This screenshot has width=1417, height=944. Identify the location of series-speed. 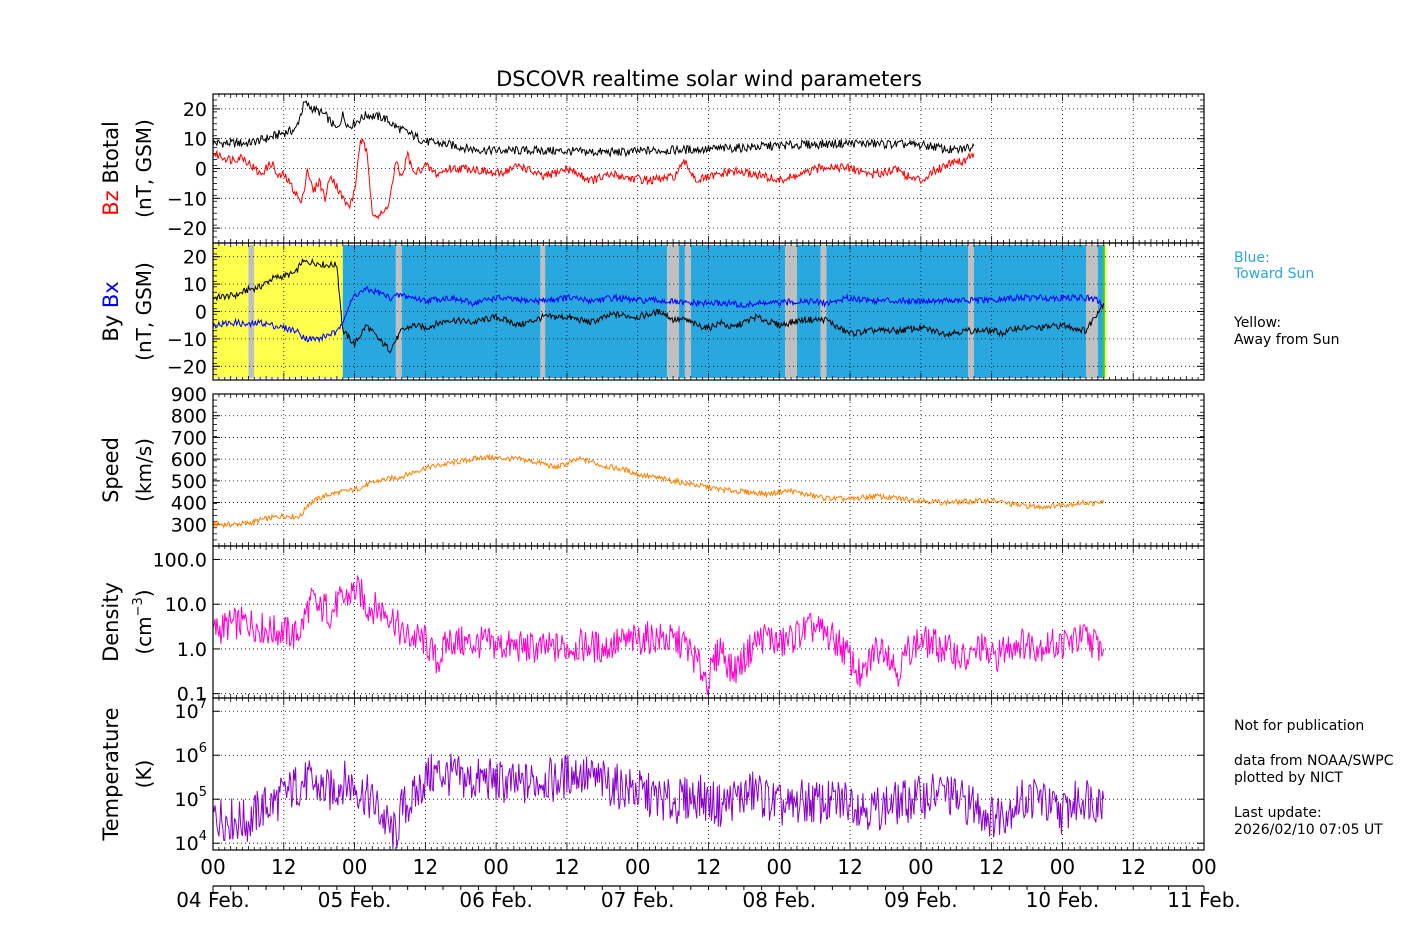
(658, 491).